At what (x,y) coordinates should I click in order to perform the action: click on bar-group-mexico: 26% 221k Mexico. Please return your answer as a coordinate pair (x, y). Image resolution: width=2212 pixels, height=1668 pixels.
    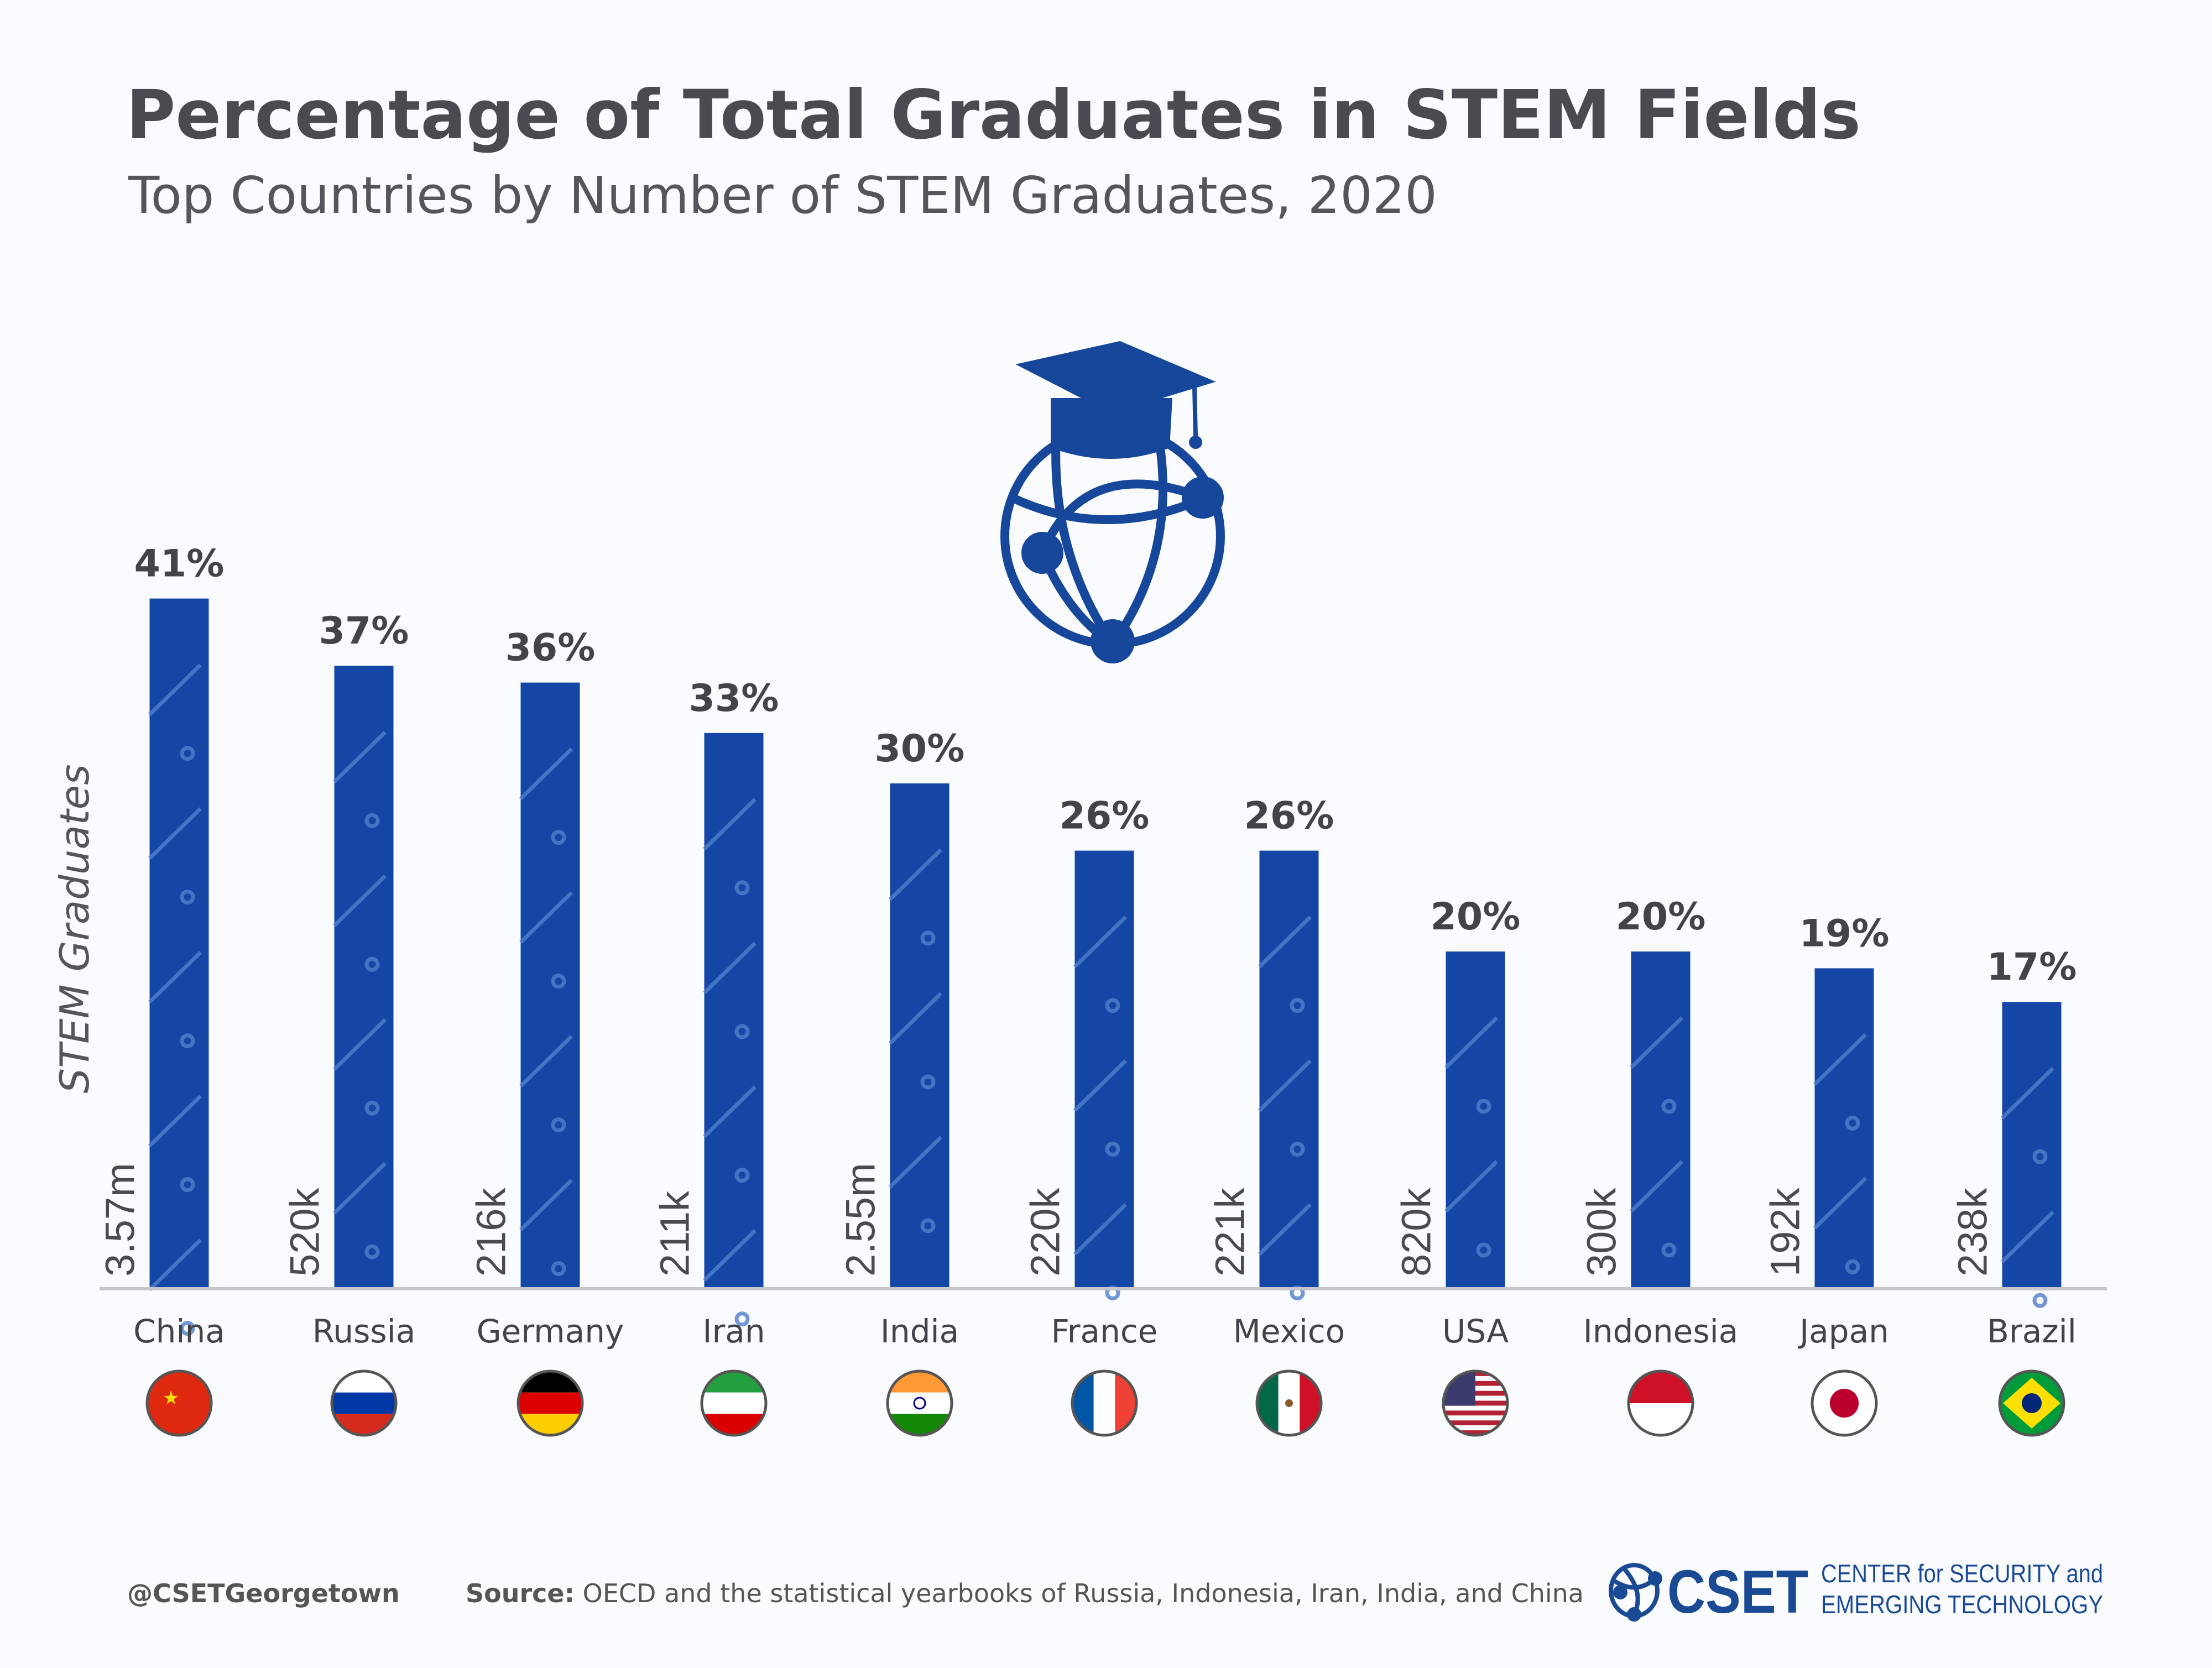
    Looking at the image, I should click on (1276, 1115).